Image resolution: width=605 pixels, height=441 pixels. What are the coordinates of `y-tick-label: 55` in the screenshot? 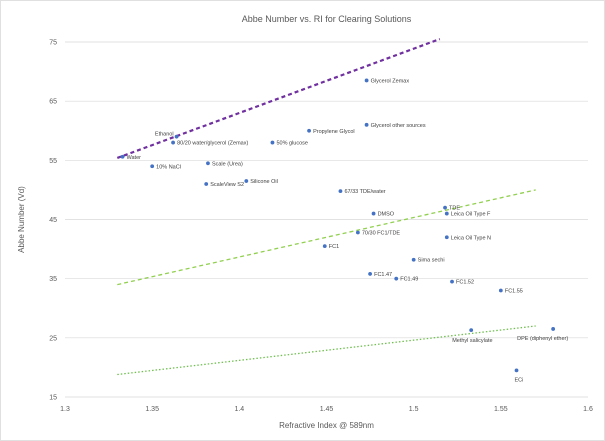 It's located at (53, 161).